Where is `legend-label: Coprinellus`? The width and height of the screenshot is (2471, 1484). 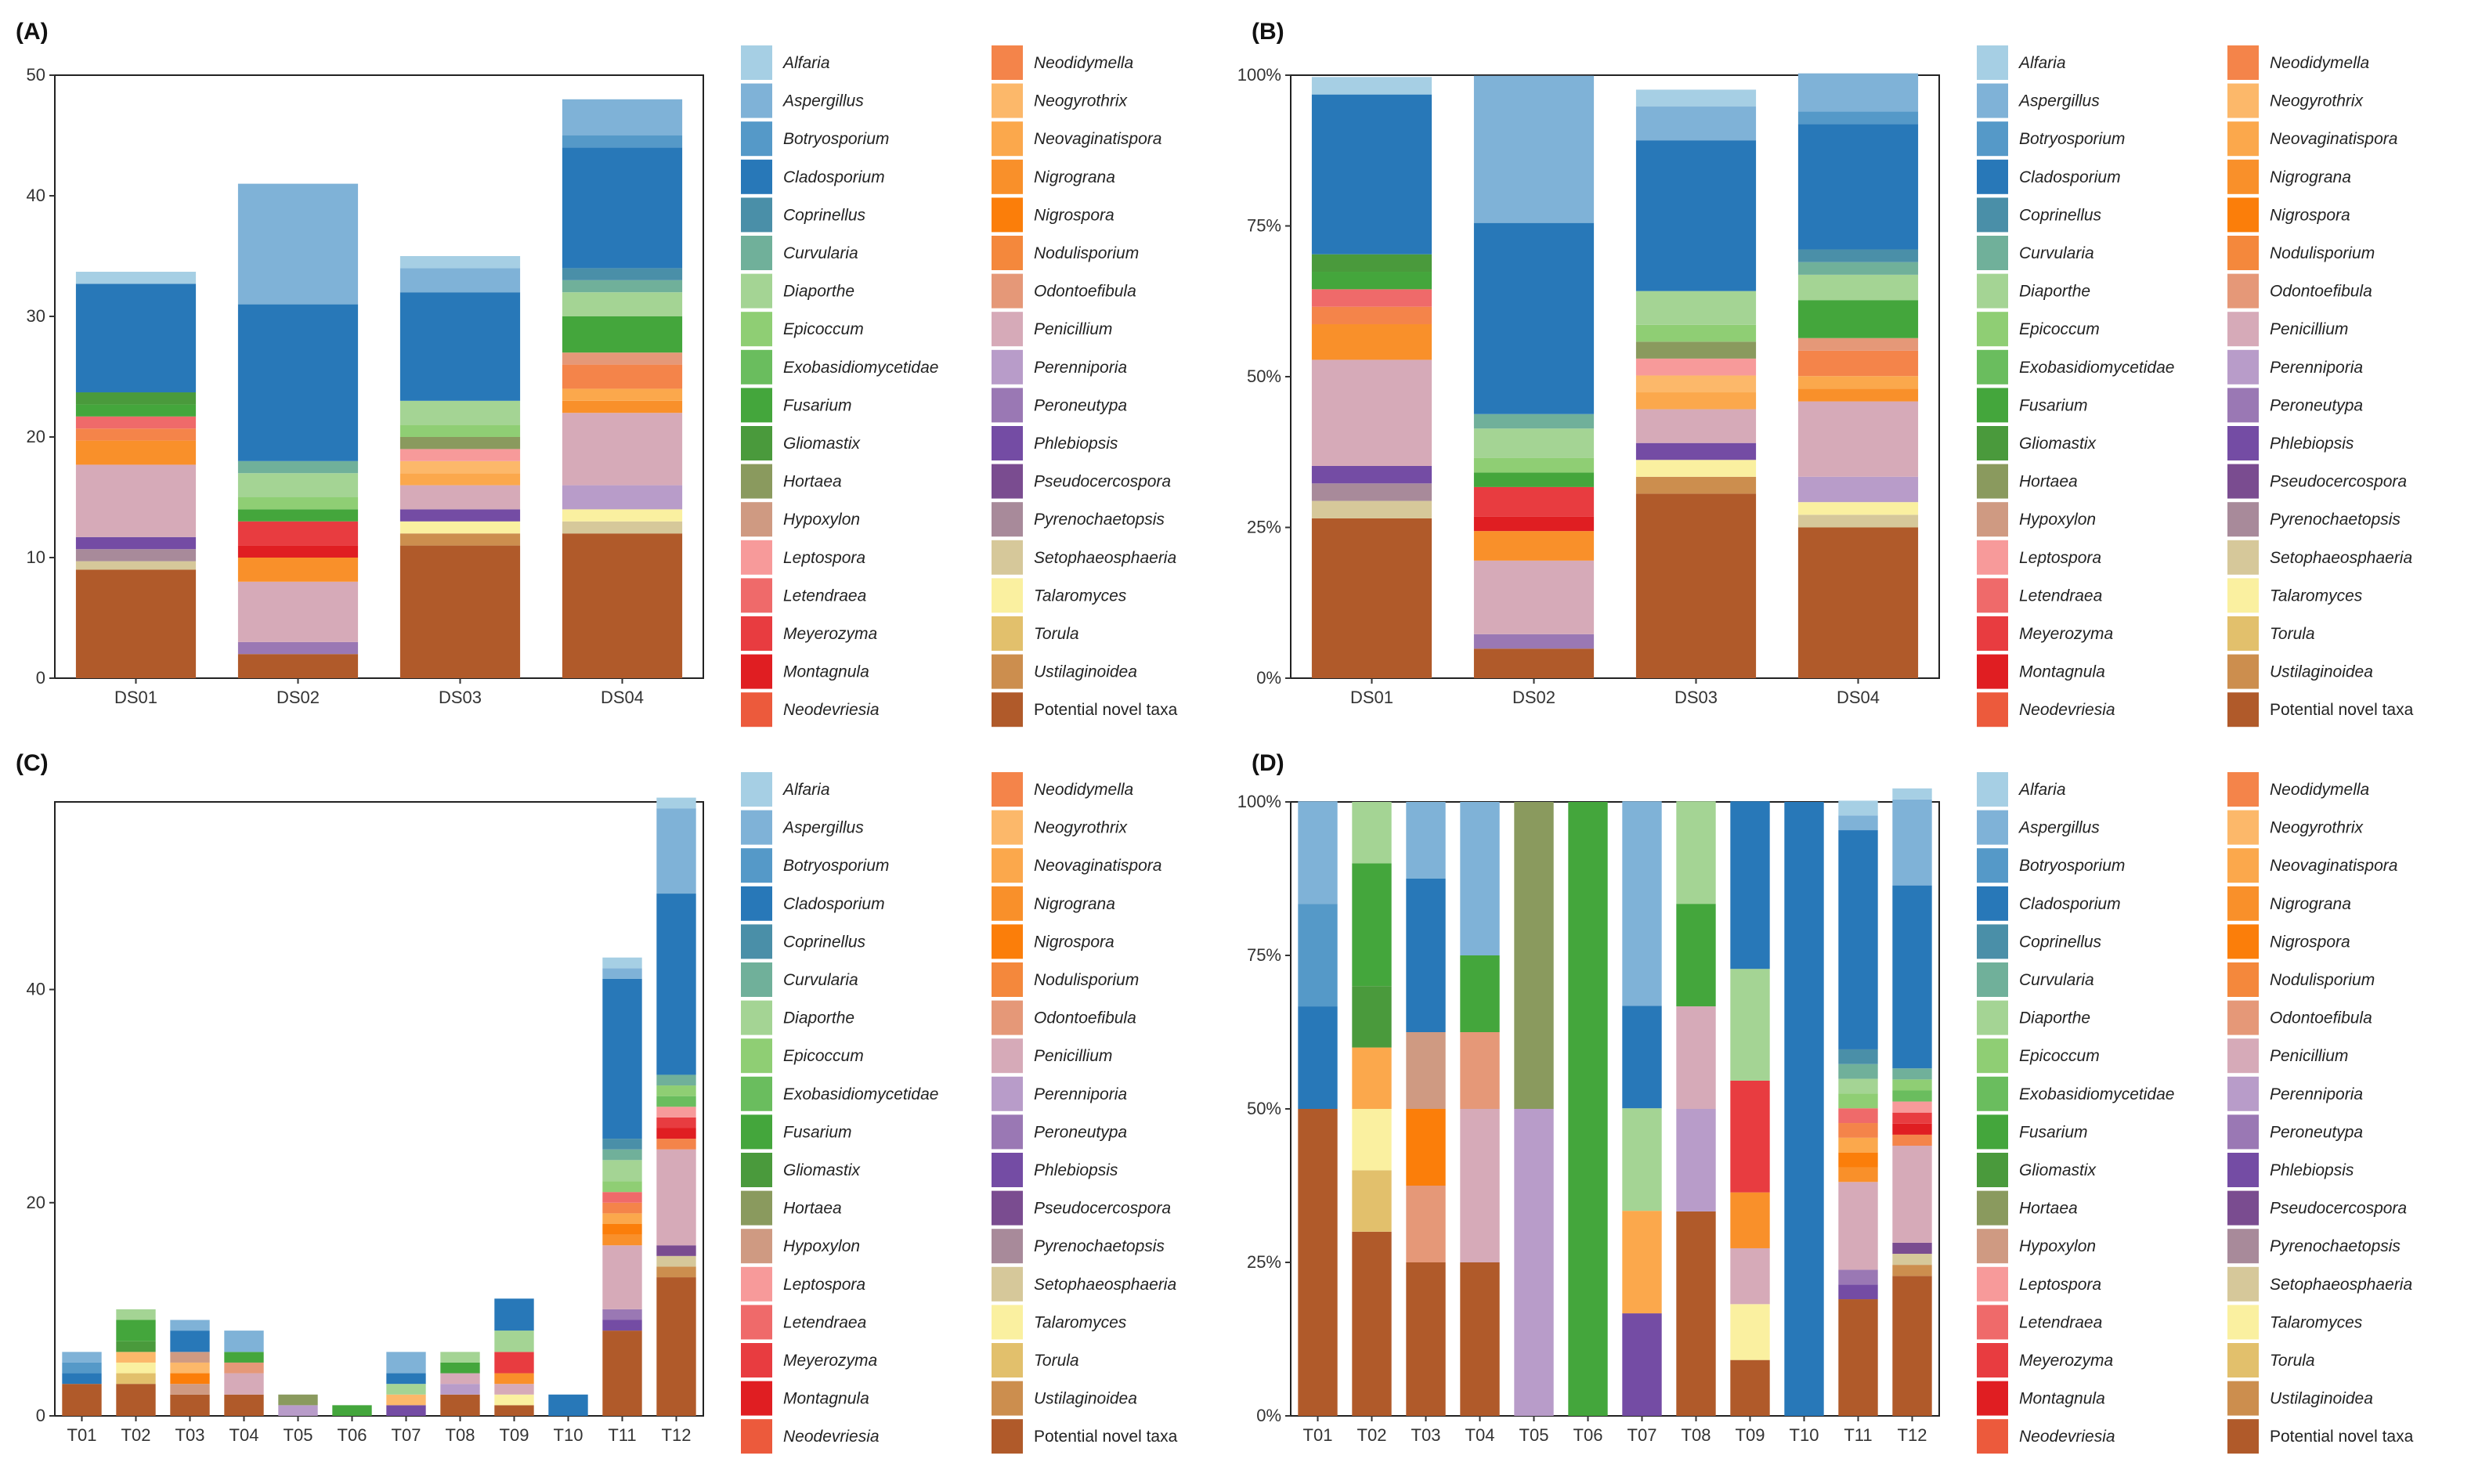
legend-label: Coprinellus is located at coordinates (825, 215).